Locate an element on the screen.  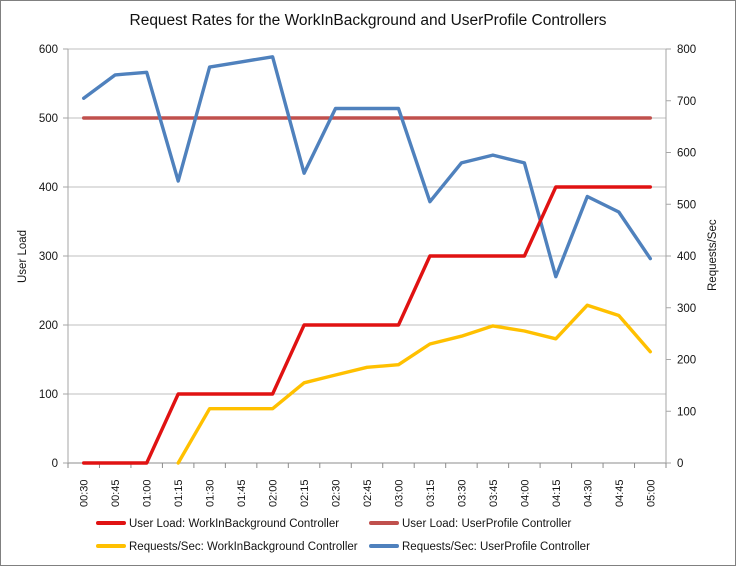
x-axis-tick-label: 02:00 is located at coordinates (274, 493).